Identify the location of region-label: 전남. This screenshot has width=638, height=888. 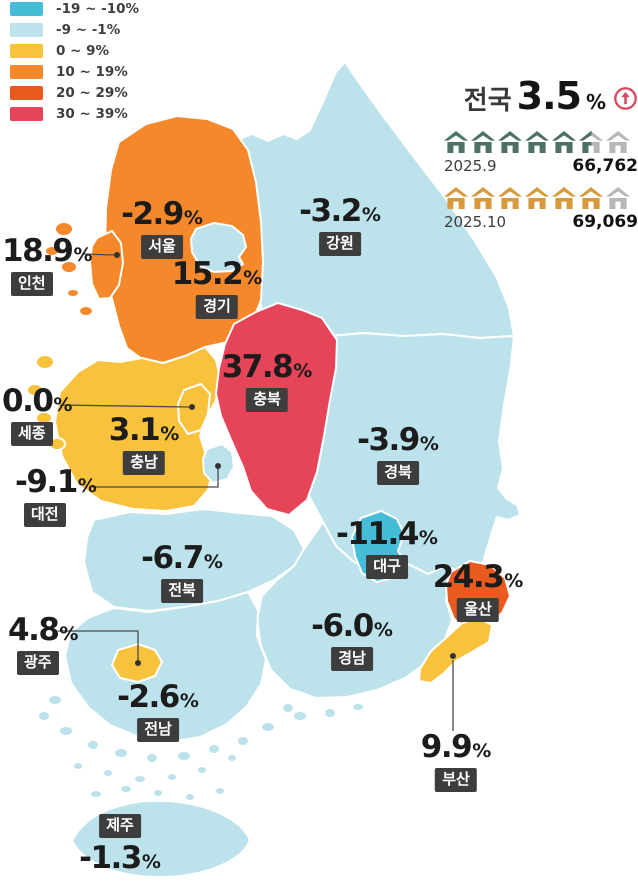
(158, 730).